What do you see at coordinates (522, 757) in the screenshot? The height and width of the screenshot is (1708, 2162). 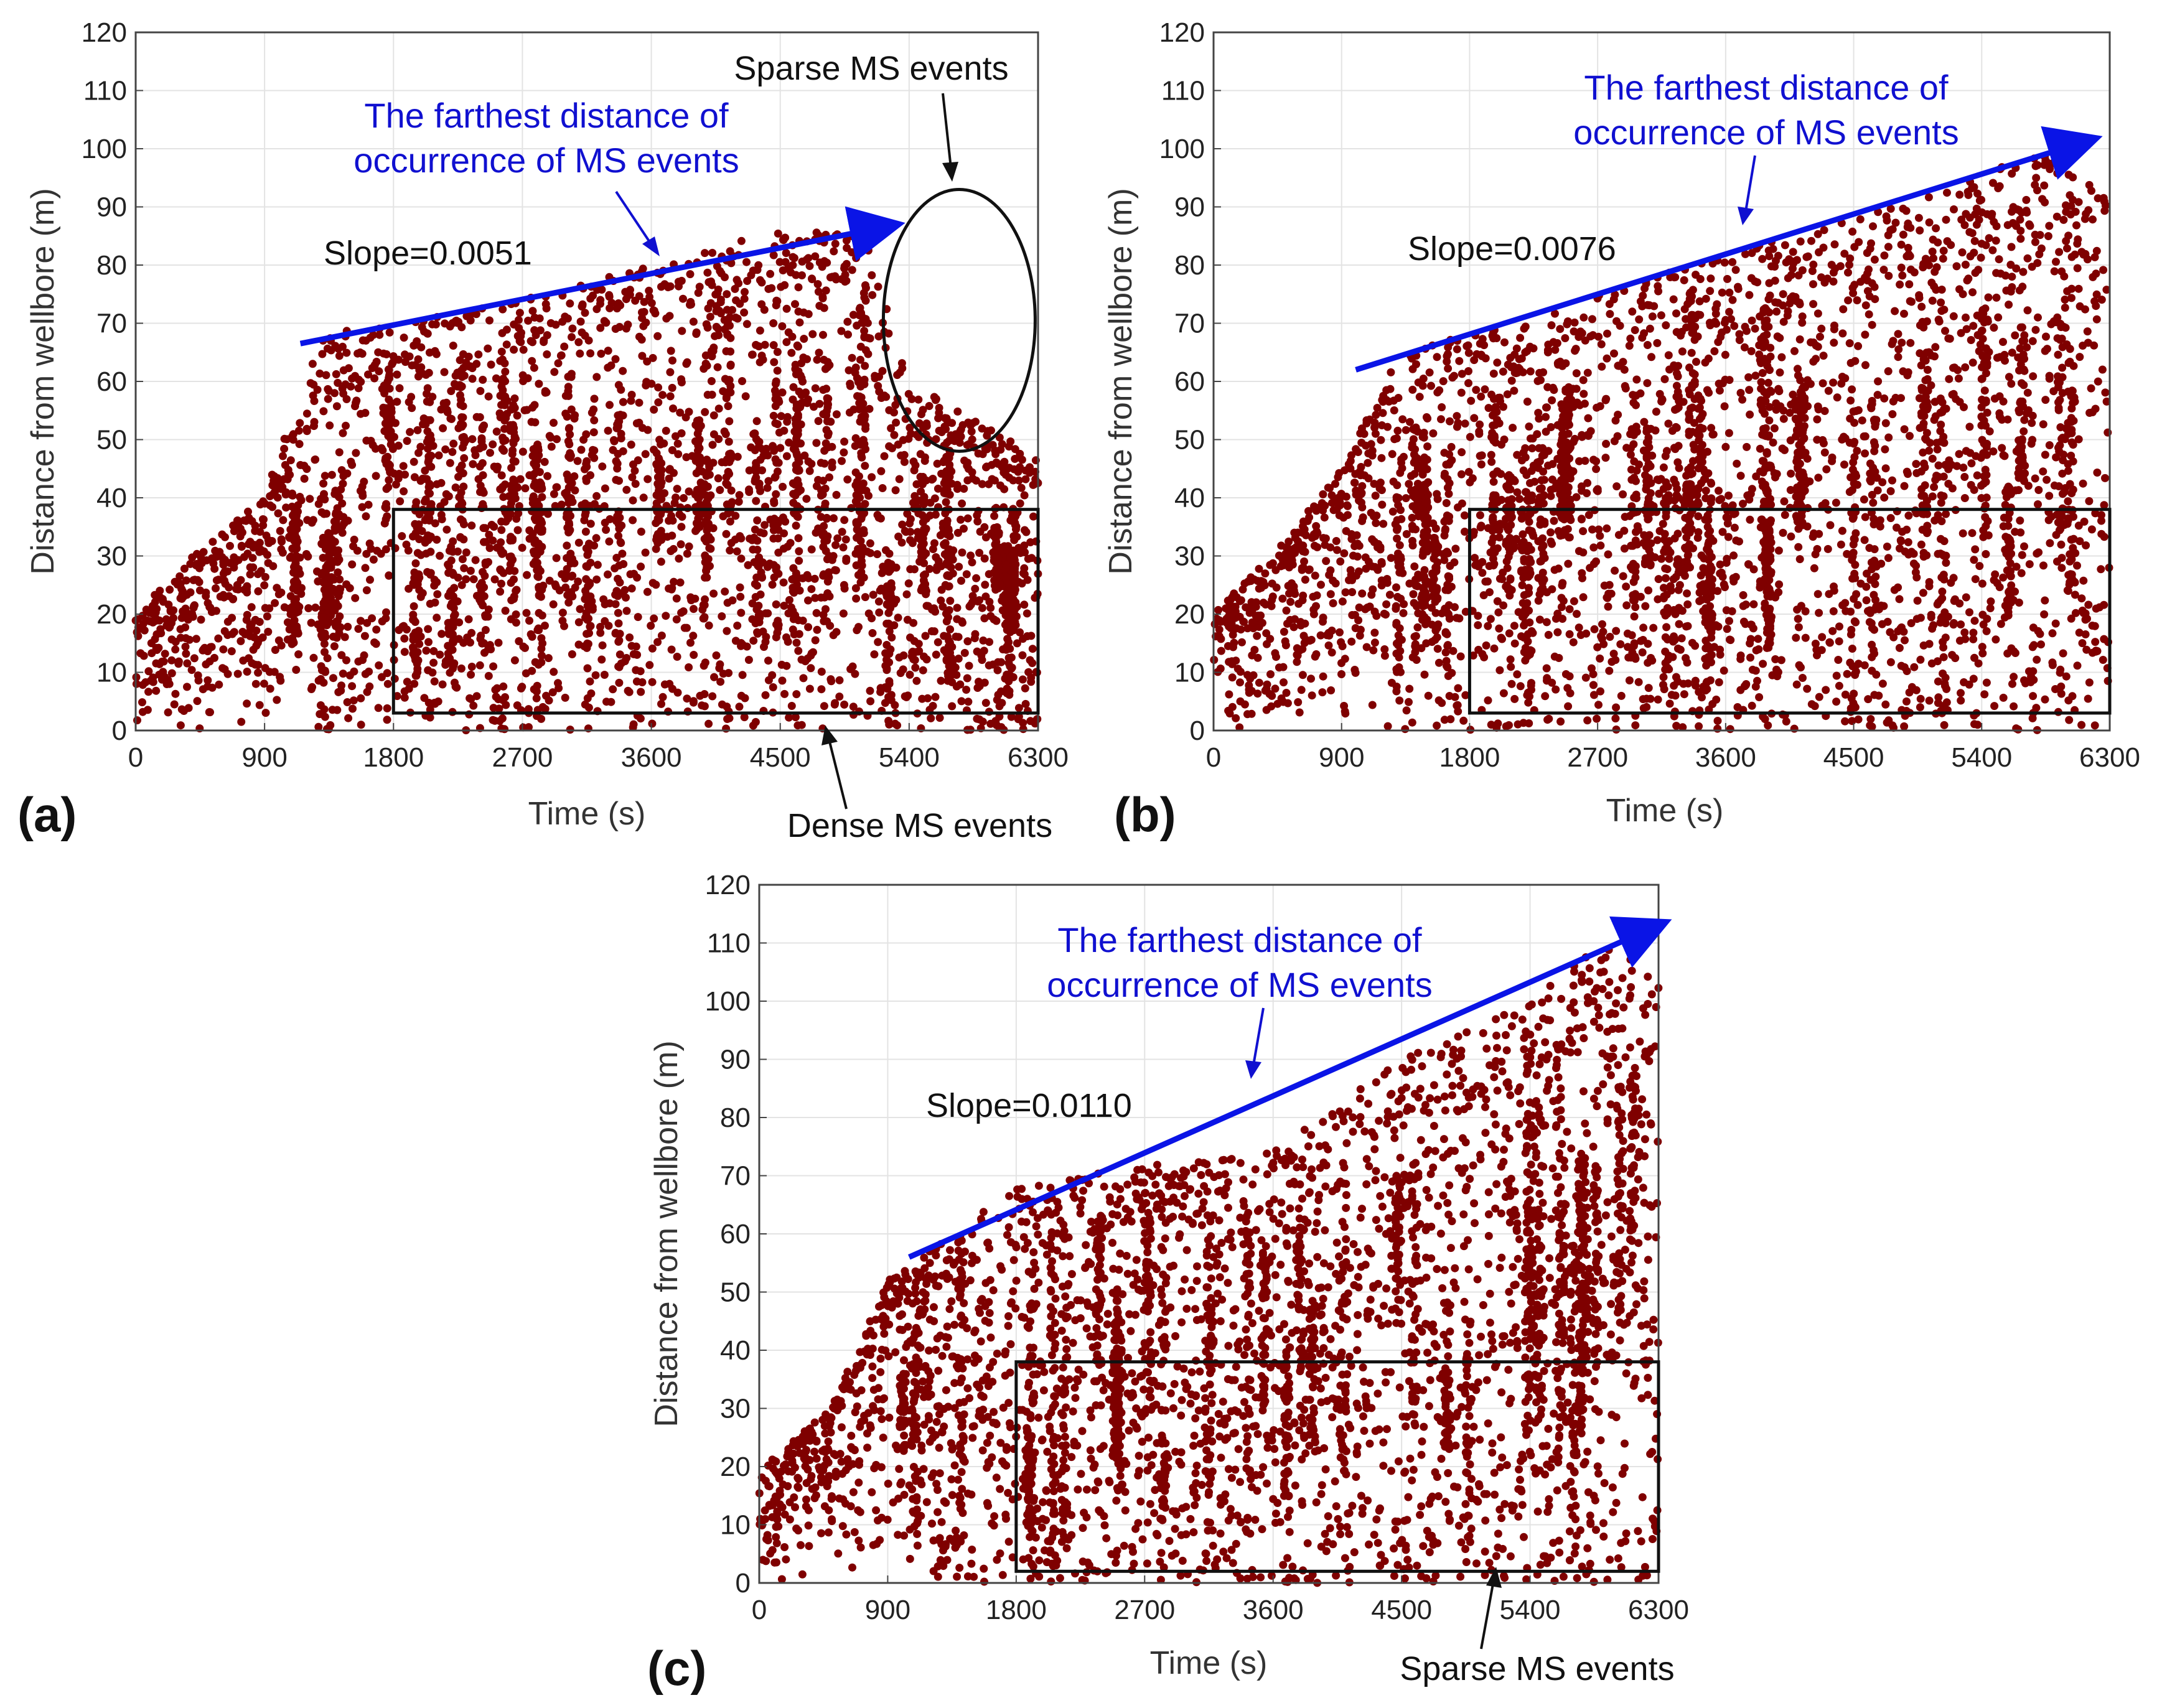 I see `x-tick-label: 2700` at bounding box center [522, 757].